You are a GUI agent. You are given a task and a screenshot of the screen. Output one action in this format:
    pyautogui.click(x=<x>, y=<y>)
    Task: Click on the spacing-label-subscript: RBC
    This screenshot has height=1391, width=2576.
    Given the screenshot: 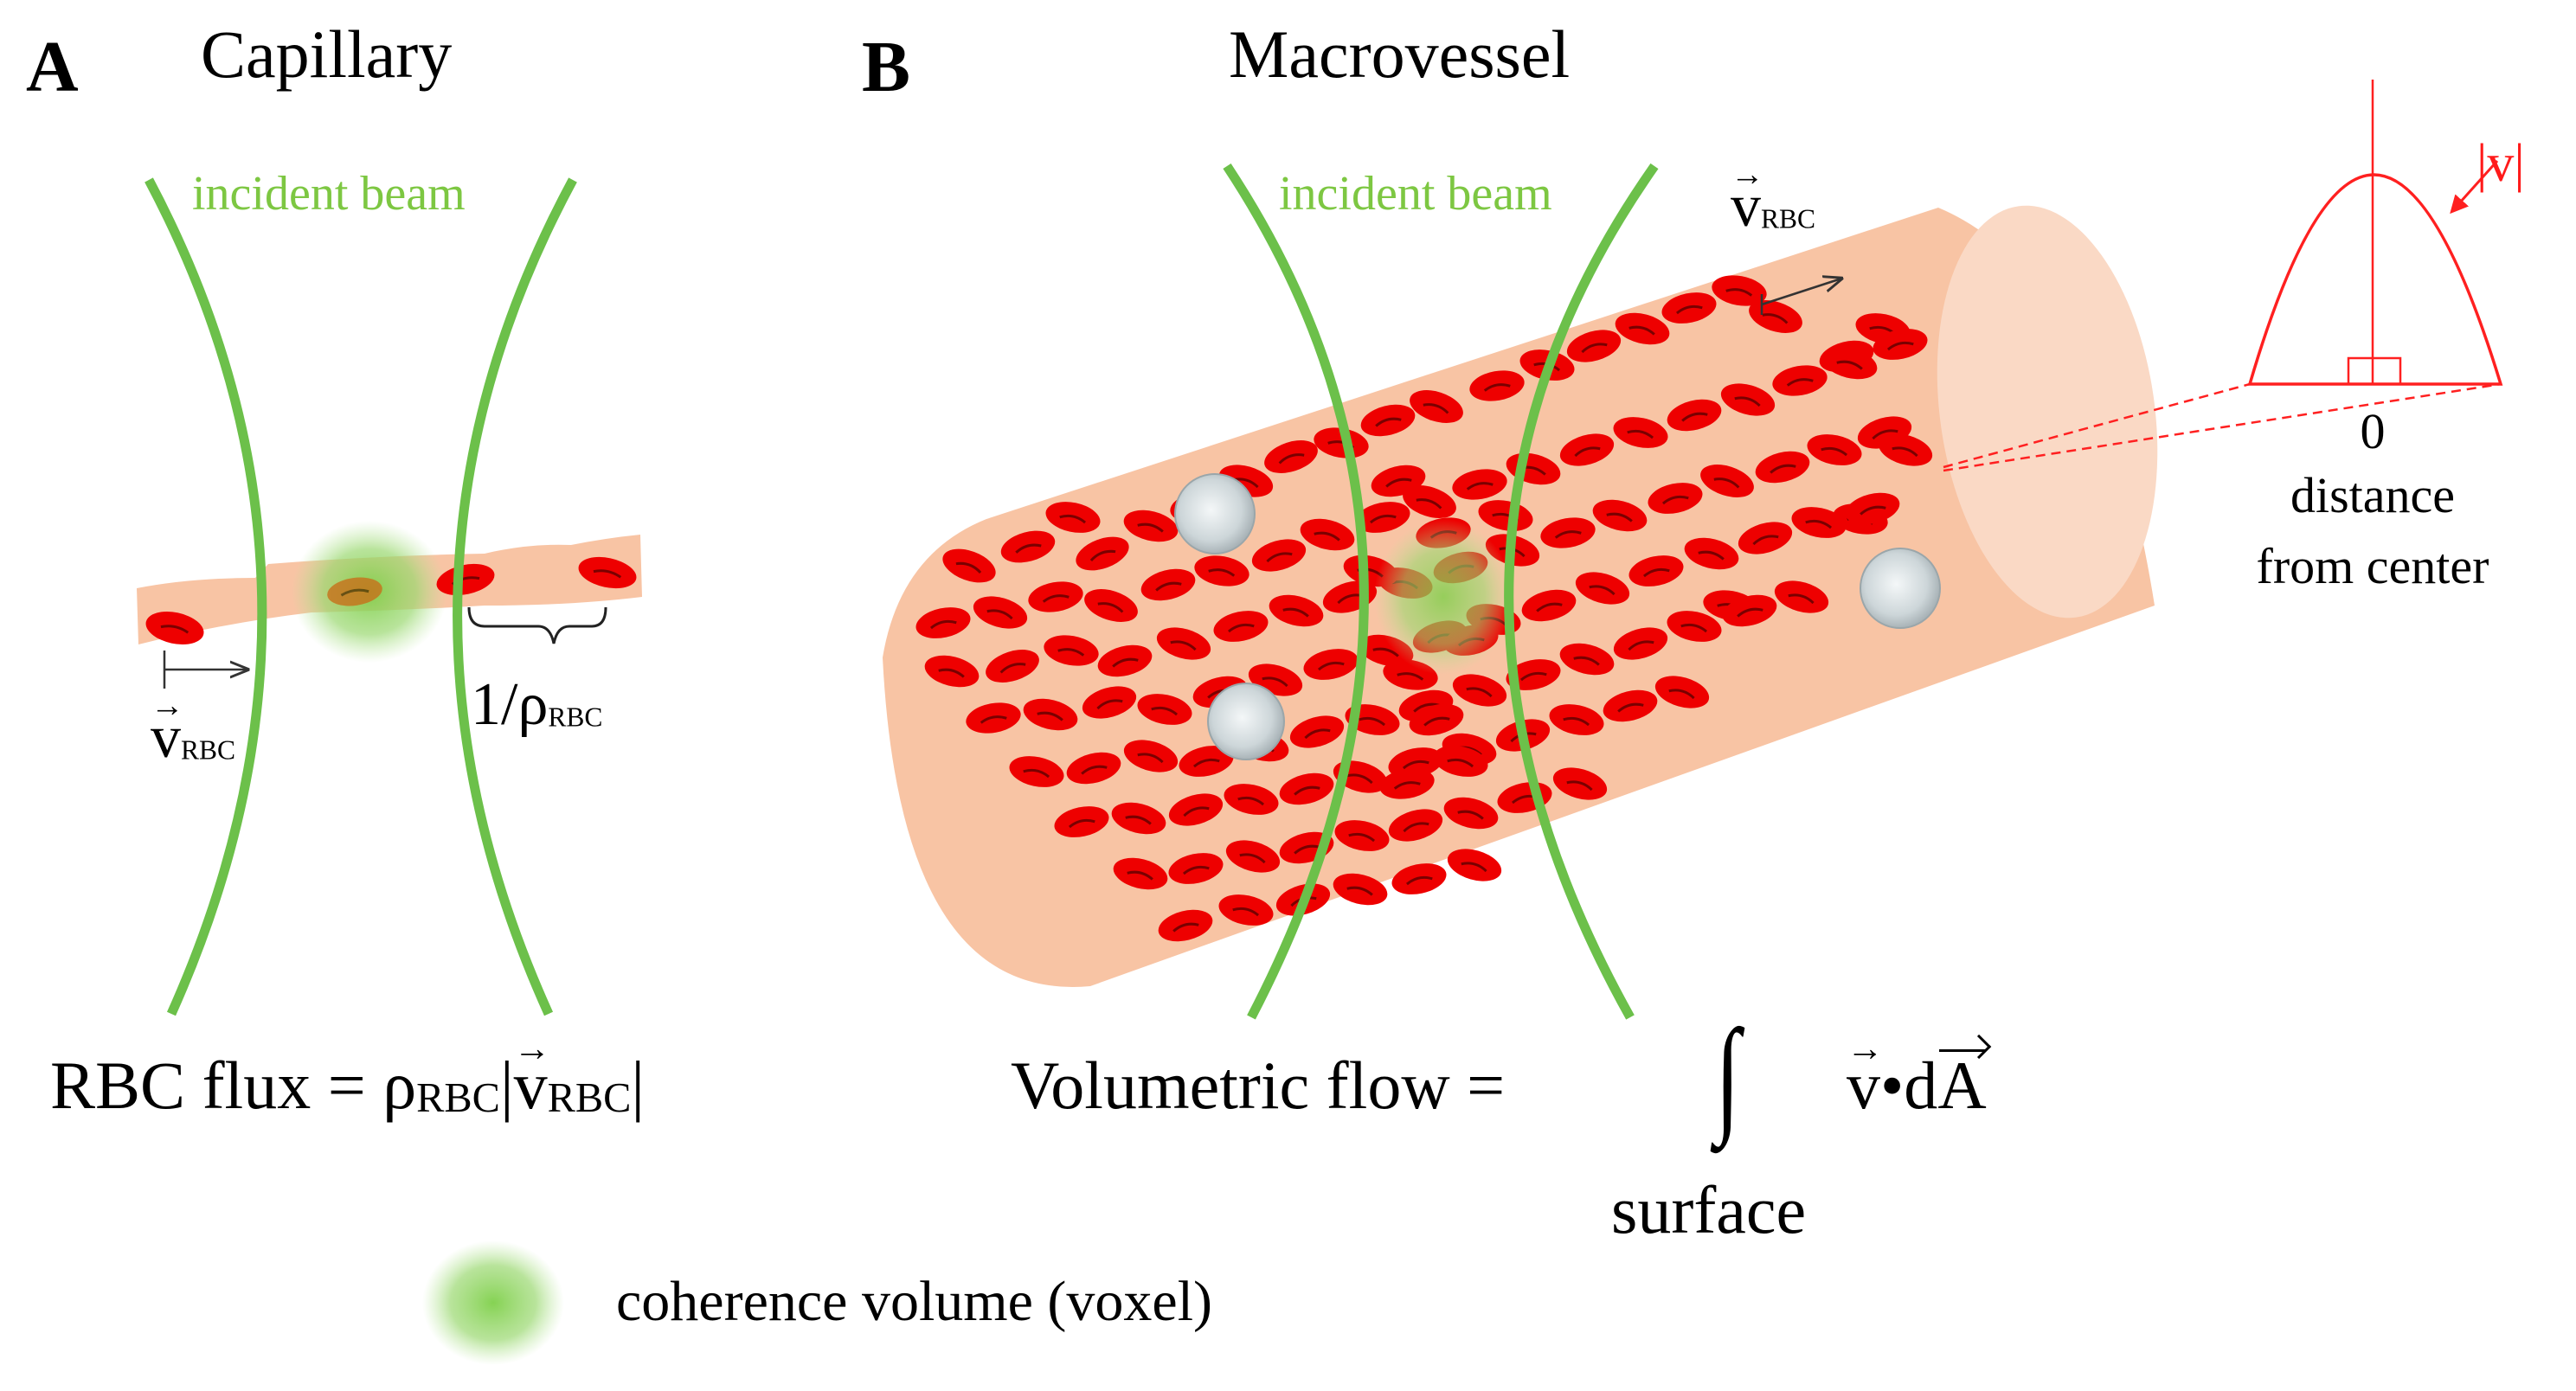 What is the action you would take?
    pyautogui.click(x=575, y=718)
    